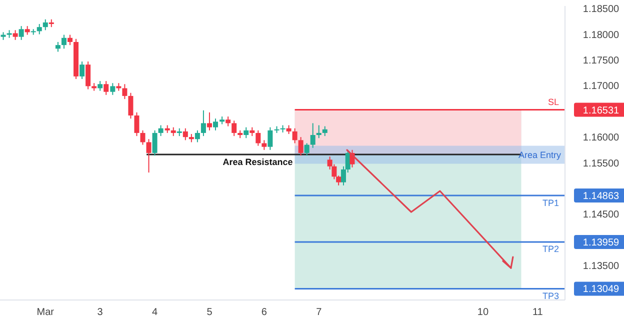 The image size is (624, 316). Describe the element at coordinates (257, 162) in the screenshot. I see `annotation: Area Resistance` at that location.